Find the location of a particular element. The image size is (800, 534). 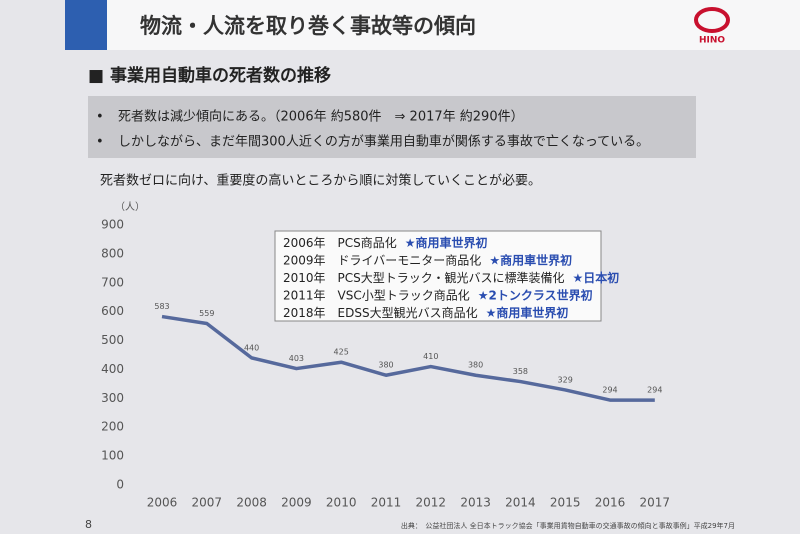

annotation: 2009年 ドライバーモニター商品化 ★商用車世界初 is located at coordinates (427, 259).